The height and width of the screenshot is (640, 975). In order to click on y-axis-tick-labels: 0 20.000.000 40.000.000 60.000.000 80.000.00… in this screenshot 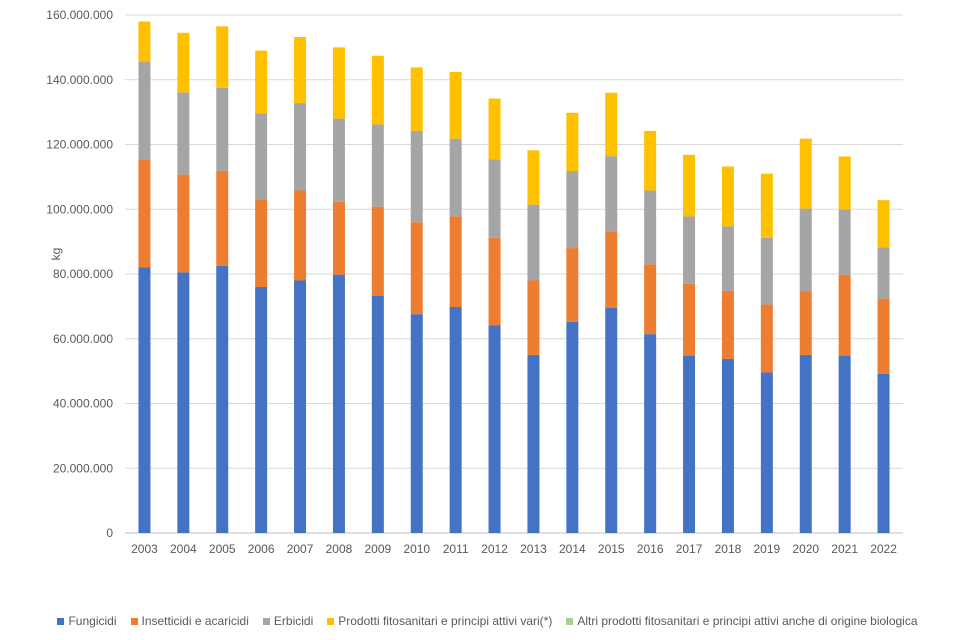, I will do `click(79, 274)`.